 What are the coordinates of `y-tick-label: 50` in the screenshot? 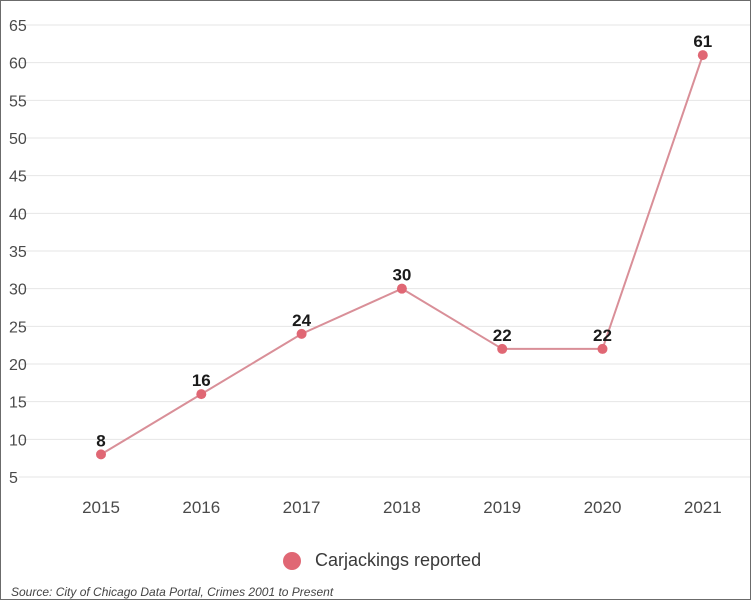 It's located at (18, 139).